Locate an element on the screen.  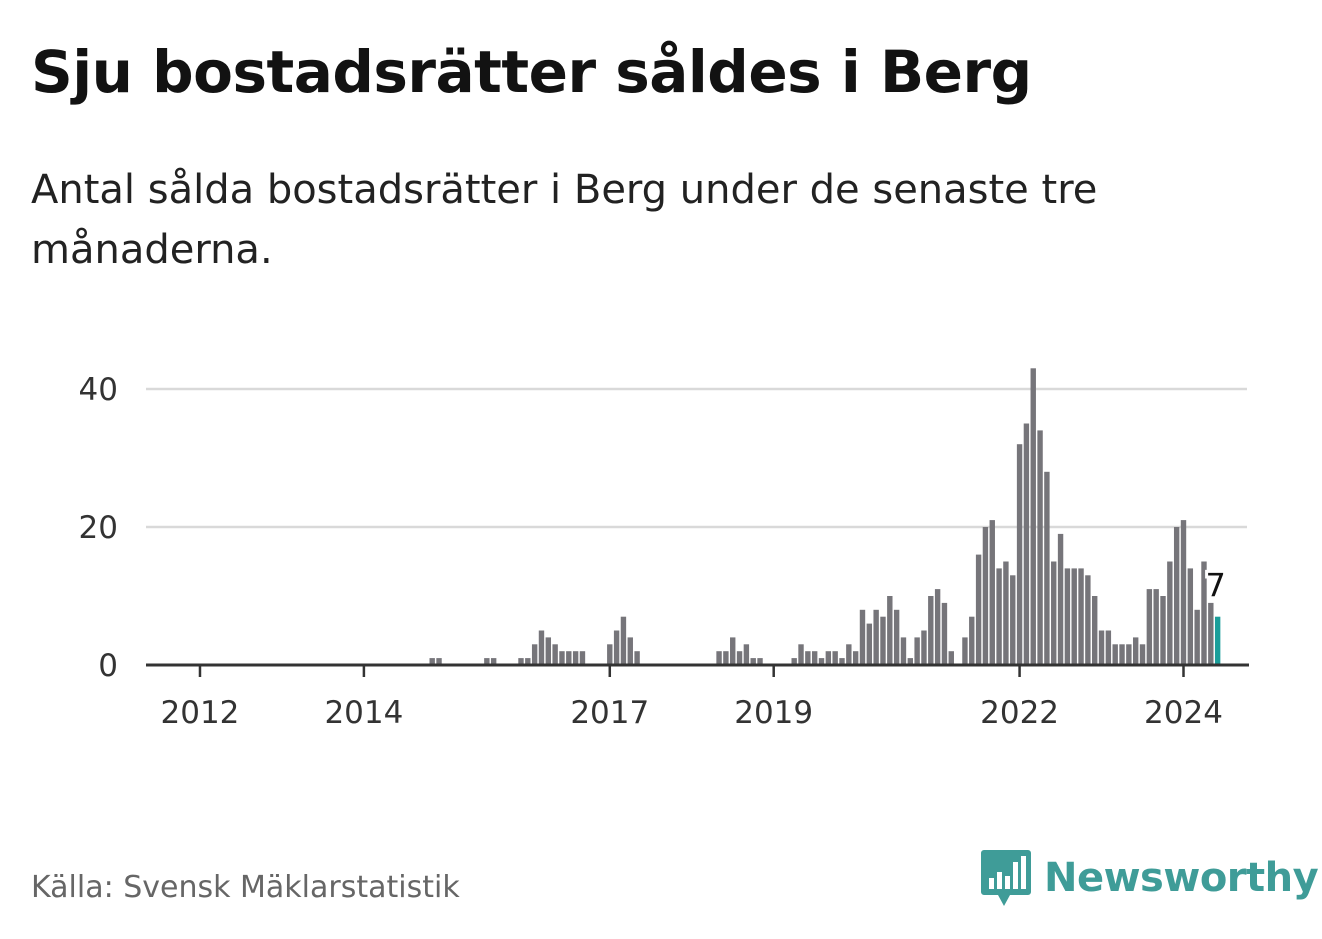
x-tick-label: 2017 is located at coordinates (609, 713).